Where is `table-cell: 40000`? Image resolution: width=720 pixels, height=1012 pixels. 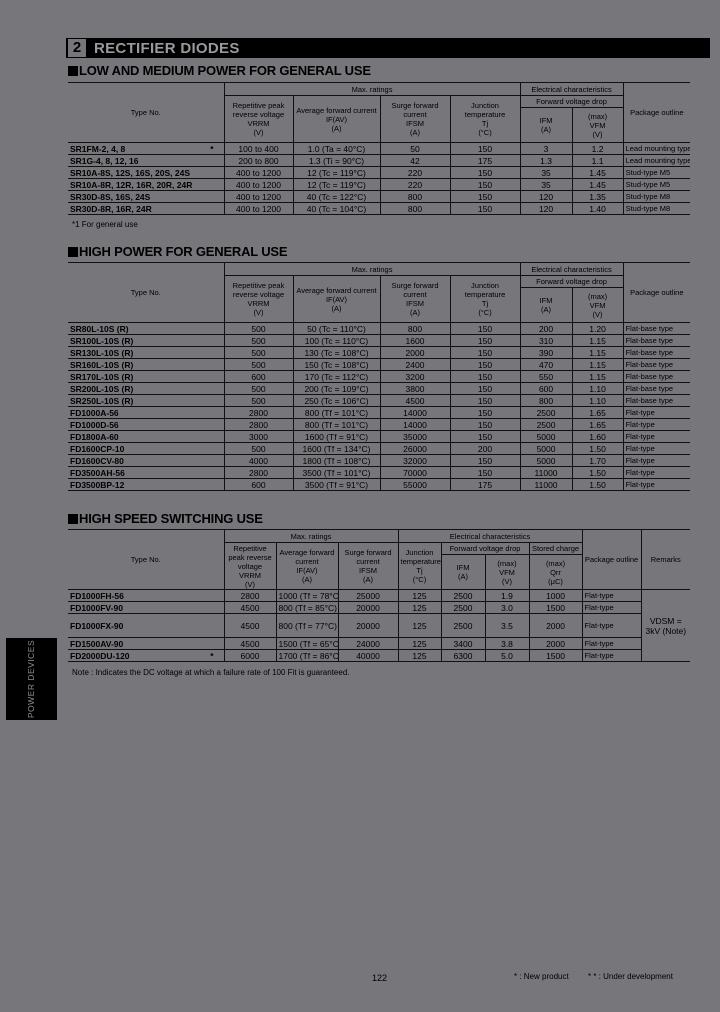 table-cell: 40000 is located at coordinates (368, 655).